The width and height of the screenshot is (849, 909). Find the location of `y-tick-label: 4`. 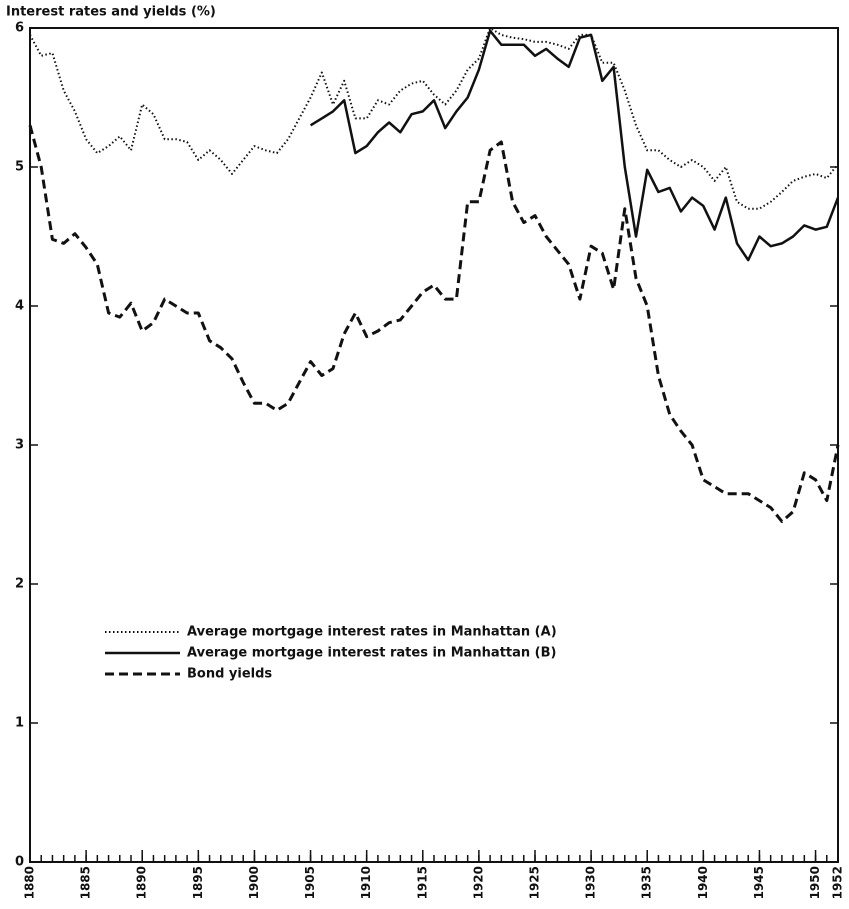

y-tick-label: 4 is located at coordinates (19, 306).